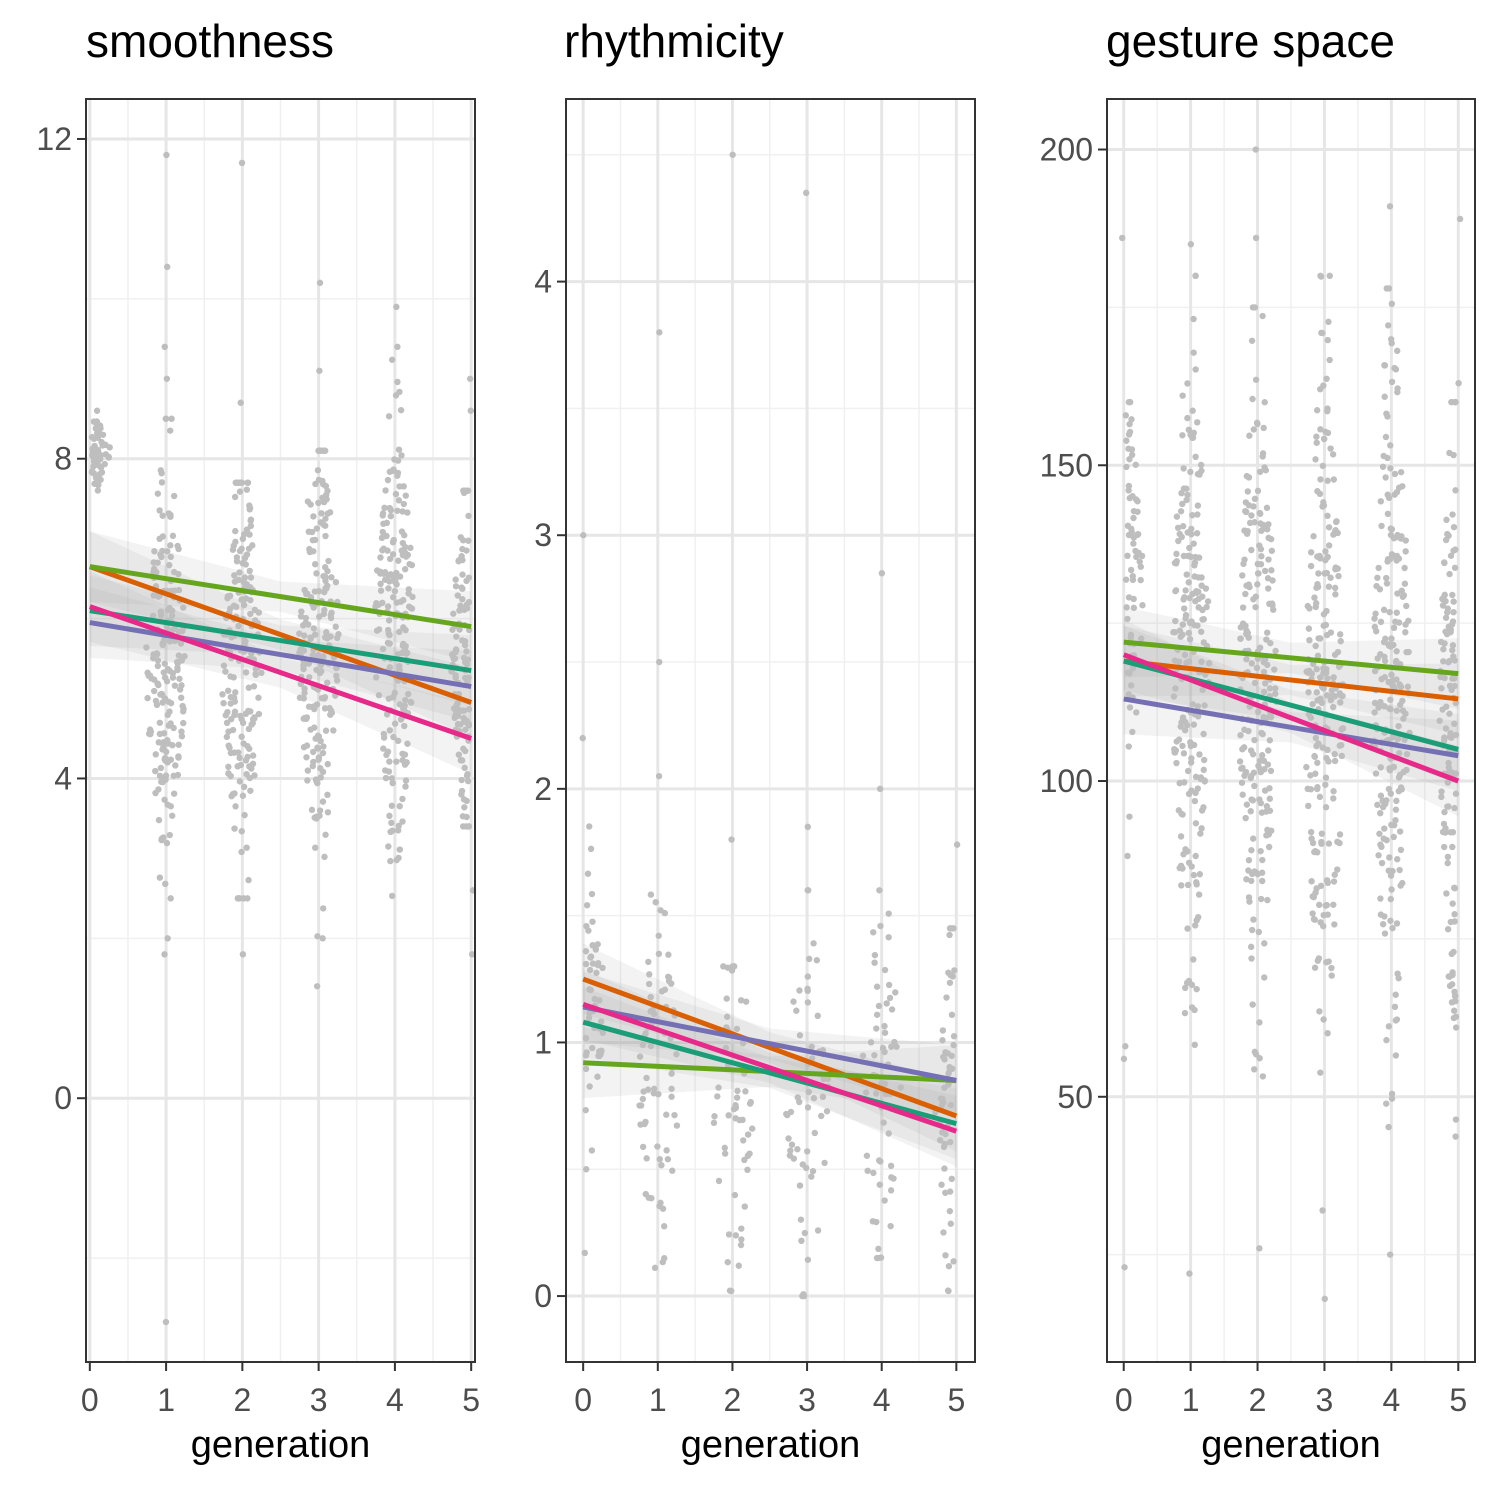  Describe the element at coordinates (658, 1400) in the screenshot. I see `x-tick-label: 1` at that location.